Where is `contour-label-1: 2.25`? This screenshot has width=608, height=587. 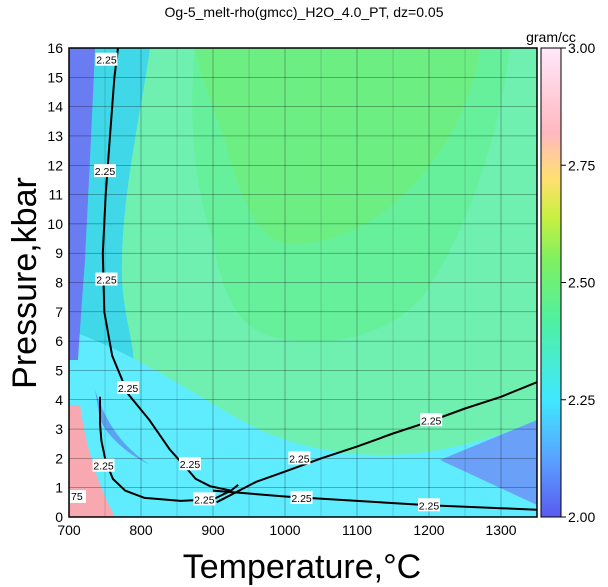 contour-label-1: 2.25 is located at coordinates (105, 171).